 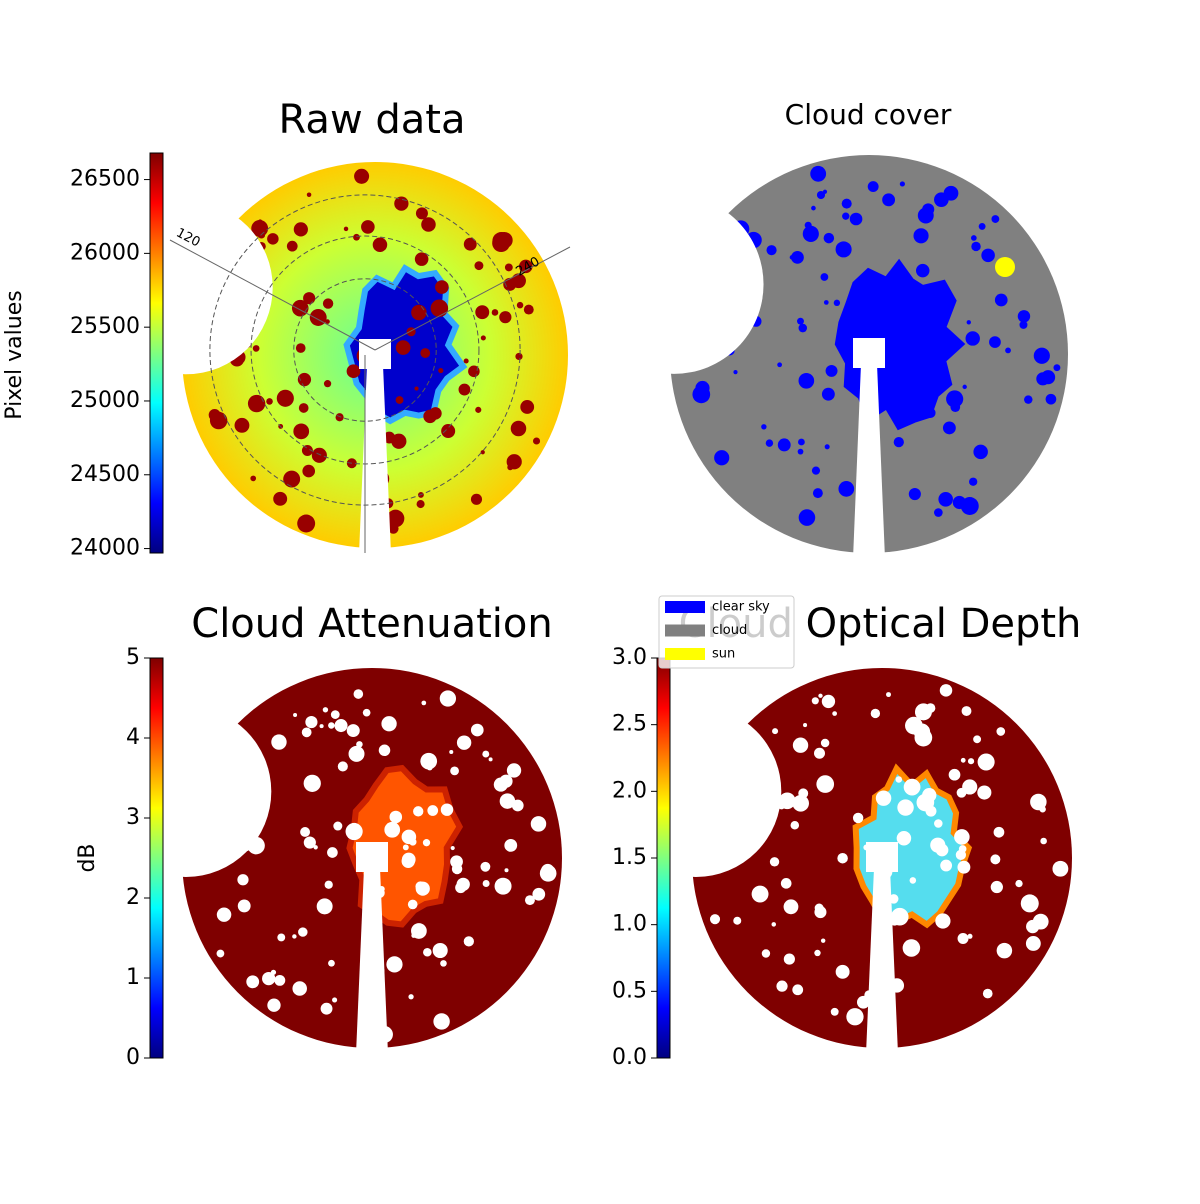 What do you see at coordinates (365, 350) in the screenshot?
I see `polar-ring` at bounding box center [365, 350].